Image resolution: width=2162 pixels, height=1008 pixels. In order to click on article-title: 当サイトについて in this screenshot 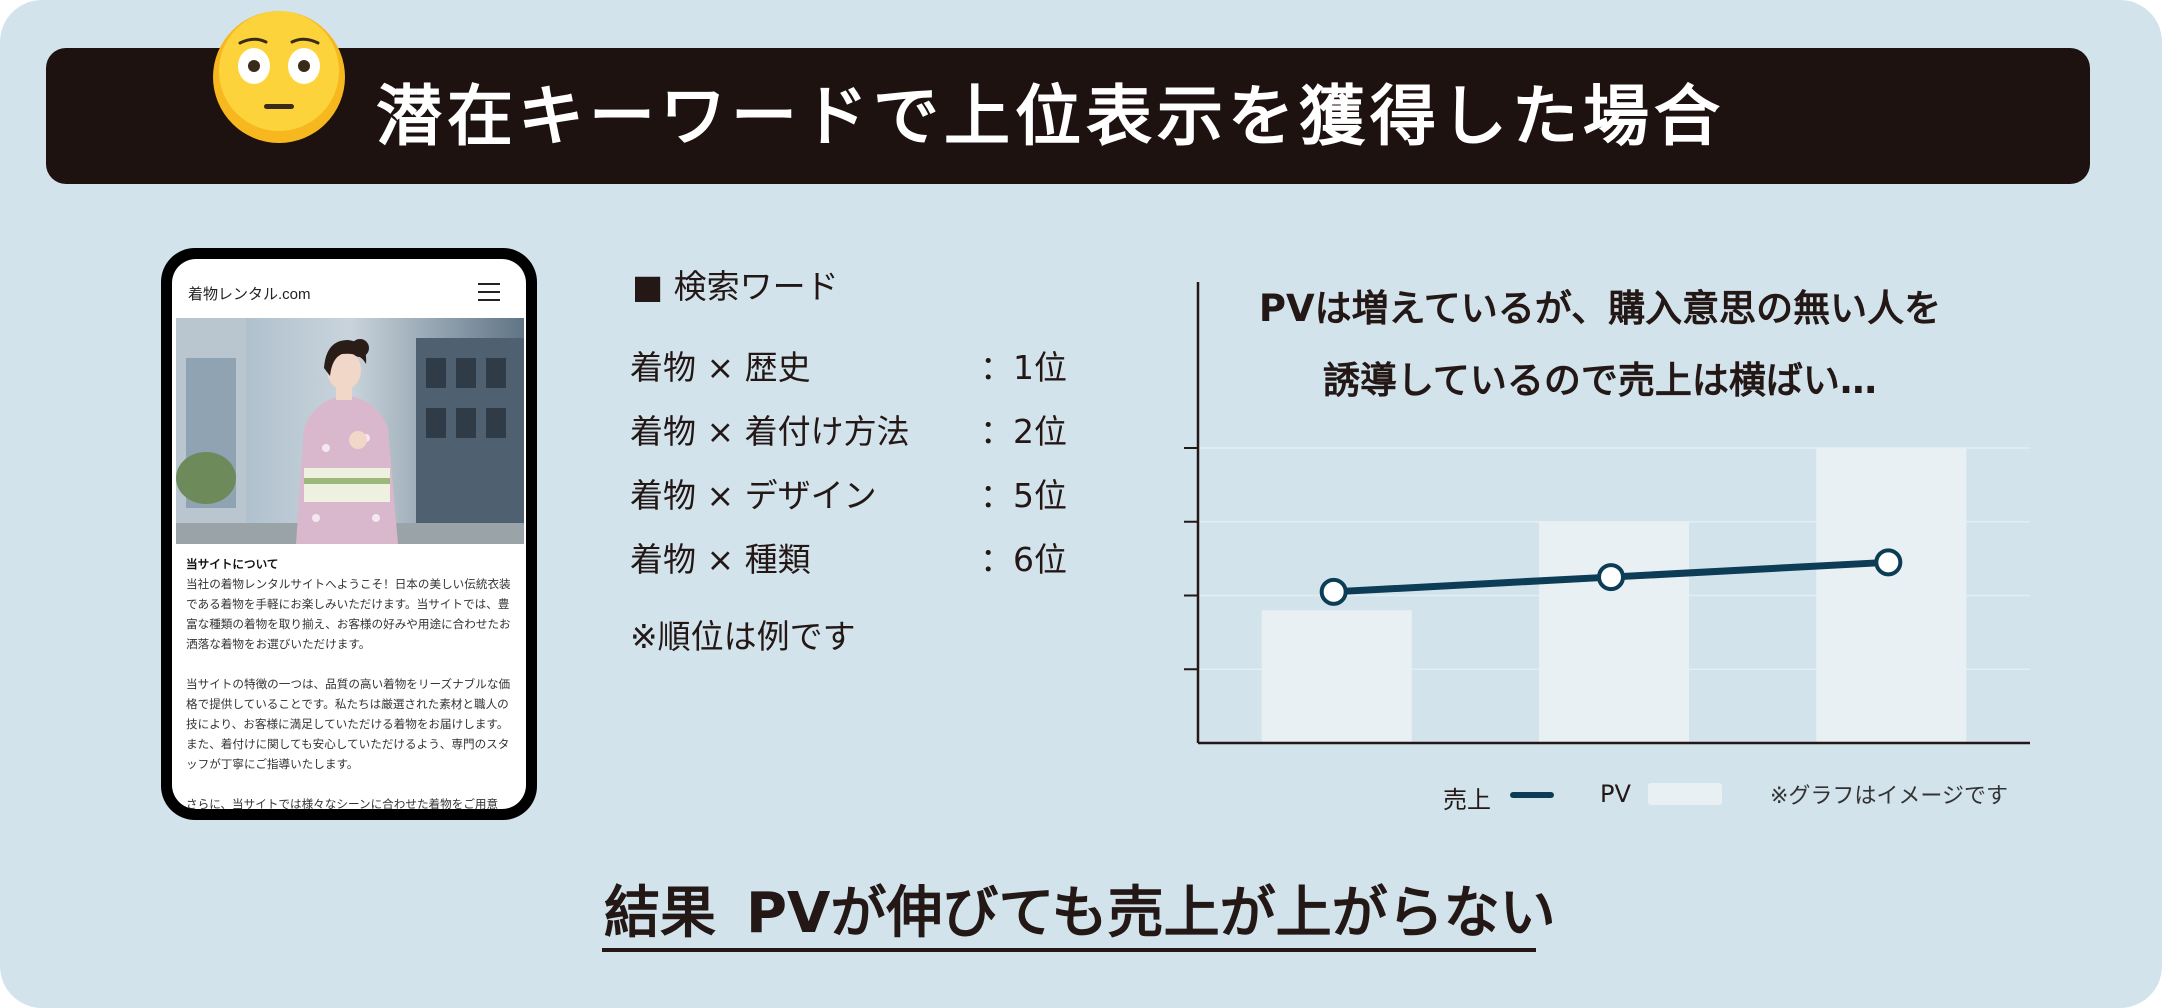, I will do `click(232, 564)`.